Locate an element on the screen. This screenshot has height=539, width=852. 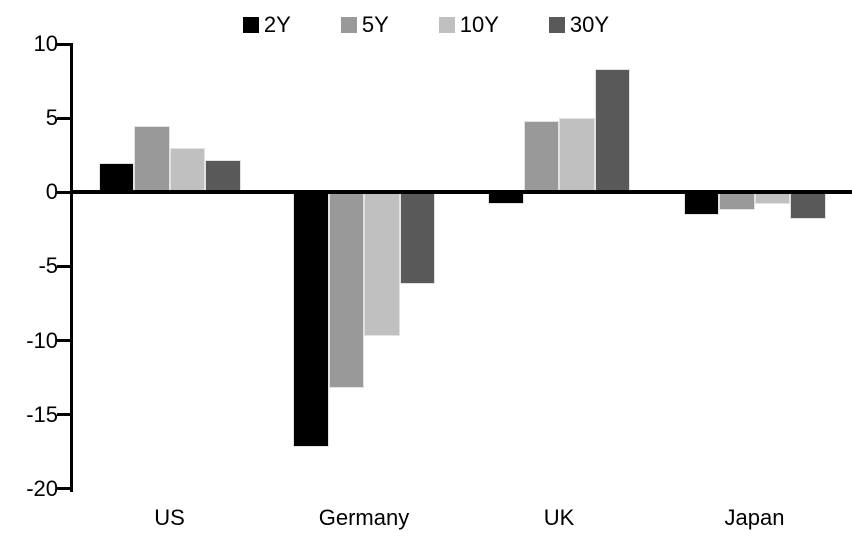
bar-us-30y is located at coordinates (223, 176).